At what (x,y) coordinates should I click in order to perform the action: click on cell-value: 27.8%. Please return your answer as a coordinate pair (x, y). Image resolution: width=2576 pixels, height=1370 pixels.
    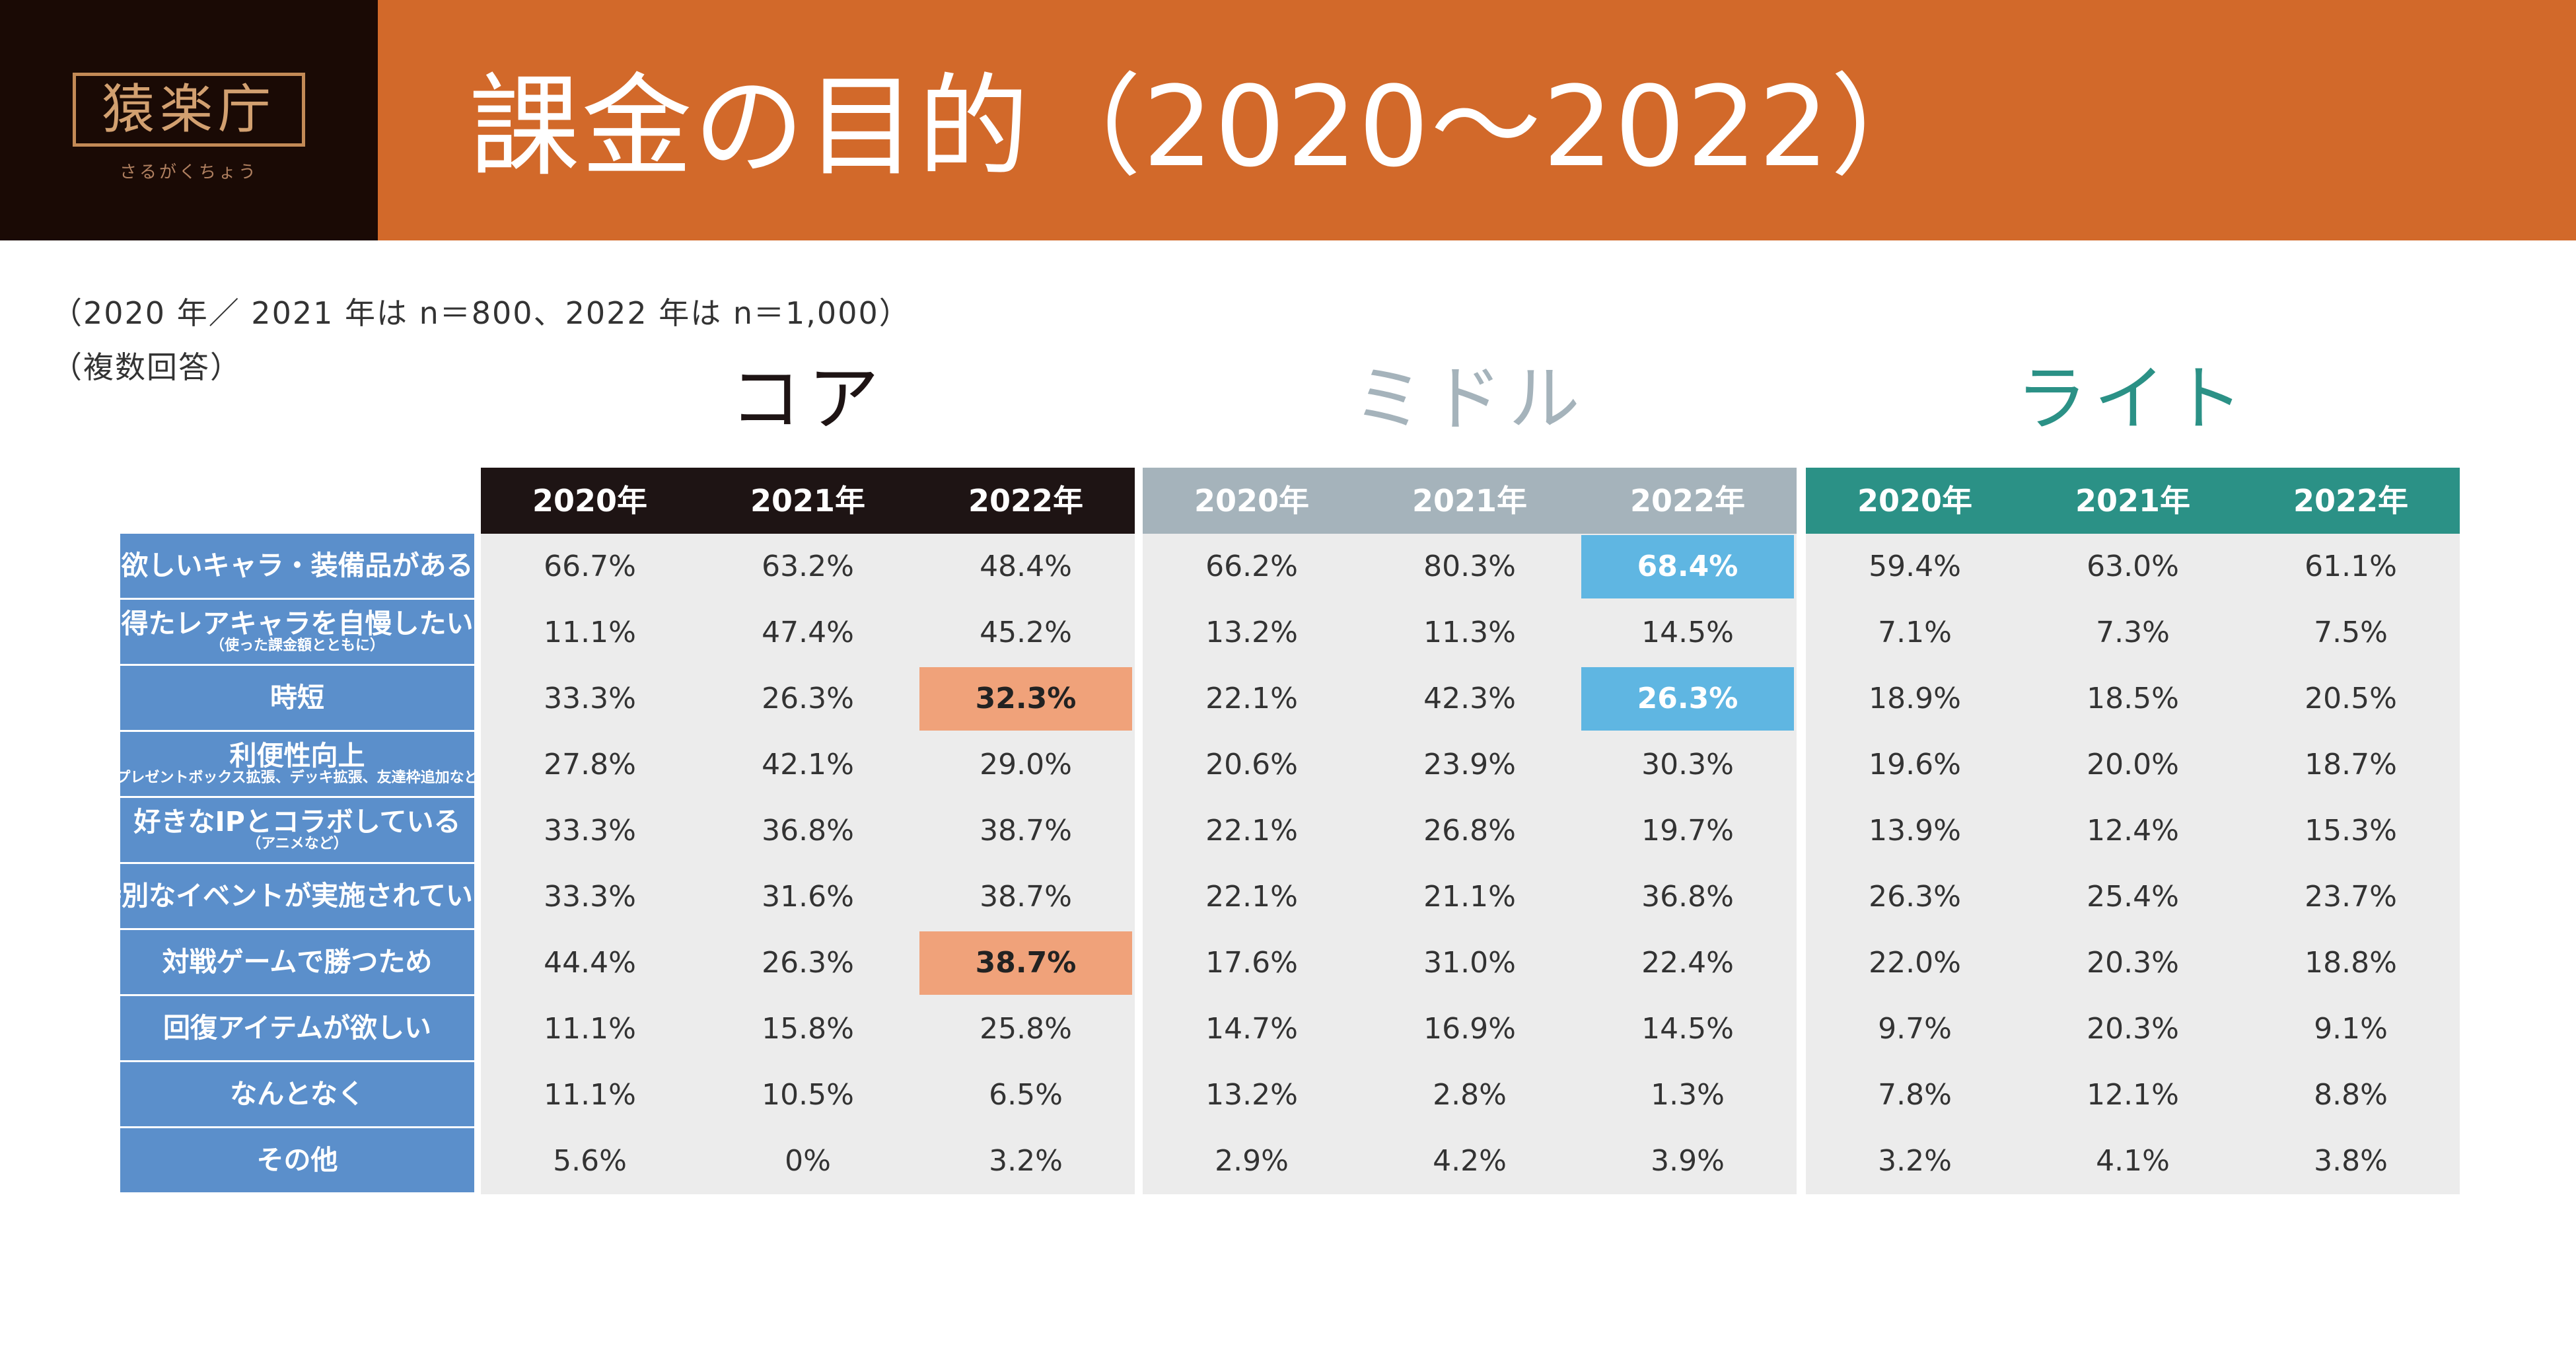
    Looking at the image, I should click on (590, 764).